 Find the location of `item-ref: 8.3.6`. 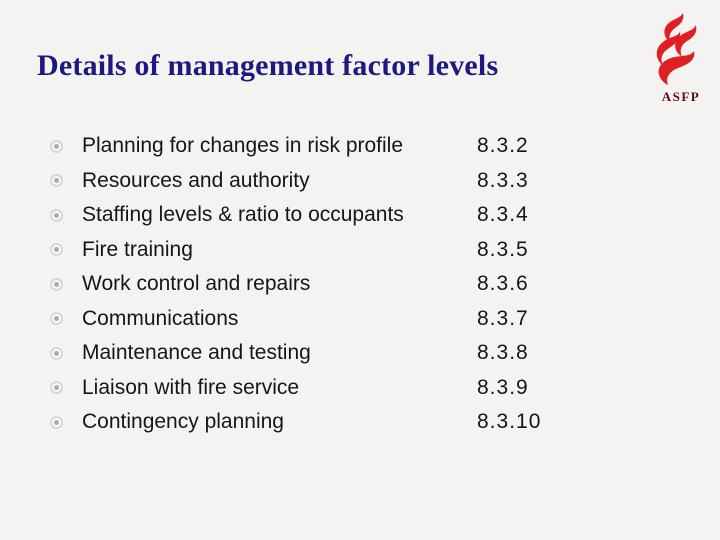

item-ref: 8.3.6 is located at coordinates (503, 284).